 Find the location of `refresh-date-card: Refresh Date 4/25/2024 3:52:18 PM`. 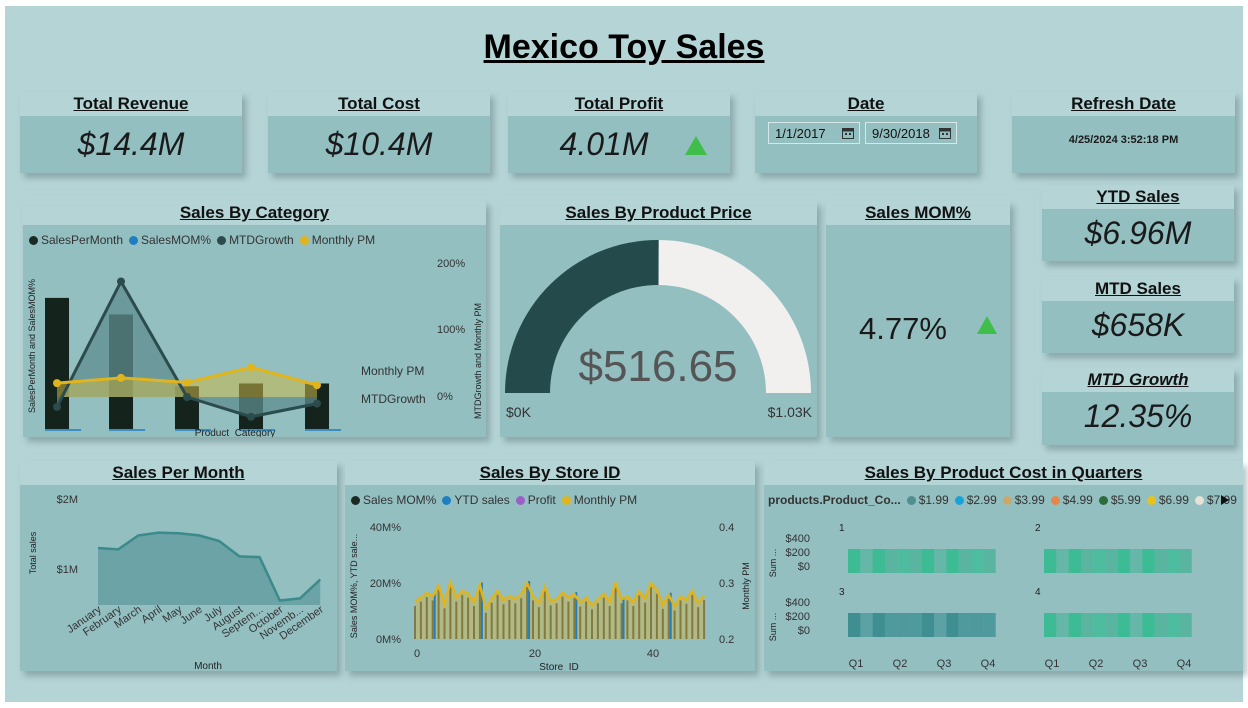

refresh-date-card: Refresh Date 4/25/2024 3:52:18 PM is located at coordinates (1123, 132).